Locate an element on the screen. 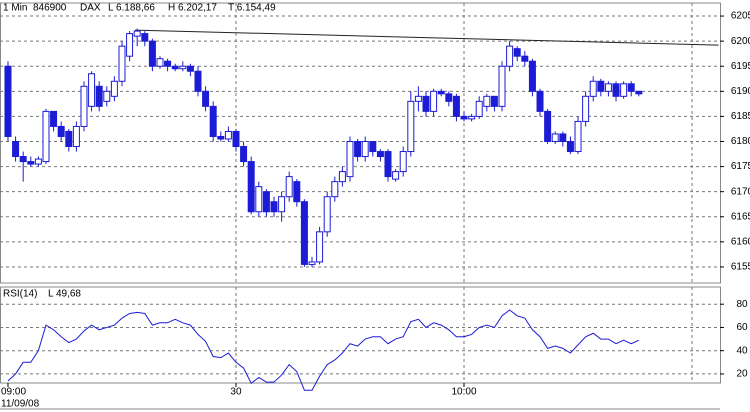 Image resolution: width=750 pixels, height=412 pixels. trend-line is located at coordinates (426, 37).